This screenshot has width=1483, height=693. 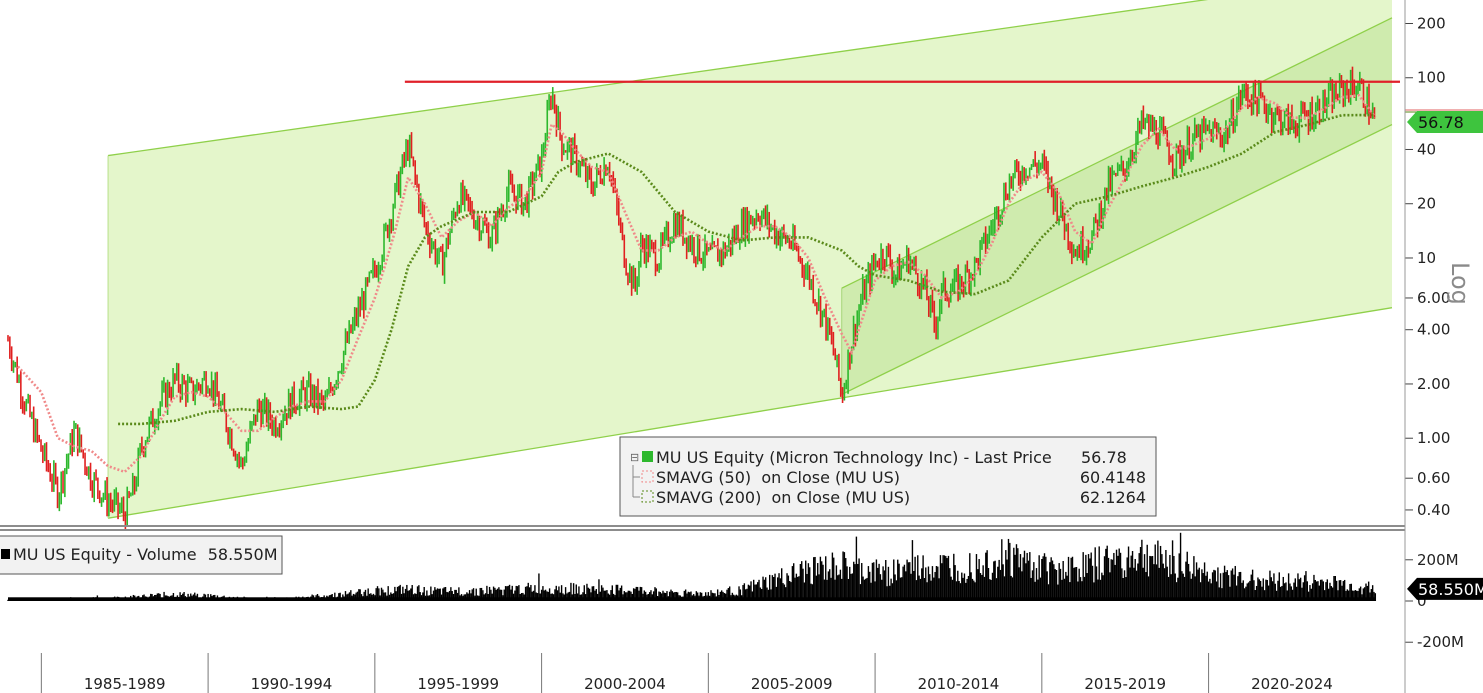 What do you see at coordinates (1440, 642) in the screenshot?
I see `volume-tick-label: -200M` at bounding box center [1440, 642].